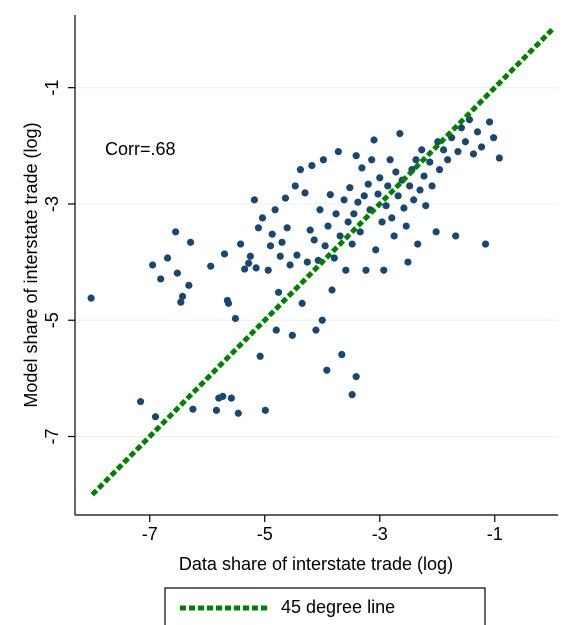 The height and width of the screenshot is (625, 564). Describe the element at coordinates (316, 564) in the screenshot. I see `x-axis-title: Data share of interstate trade (log)` at that location.